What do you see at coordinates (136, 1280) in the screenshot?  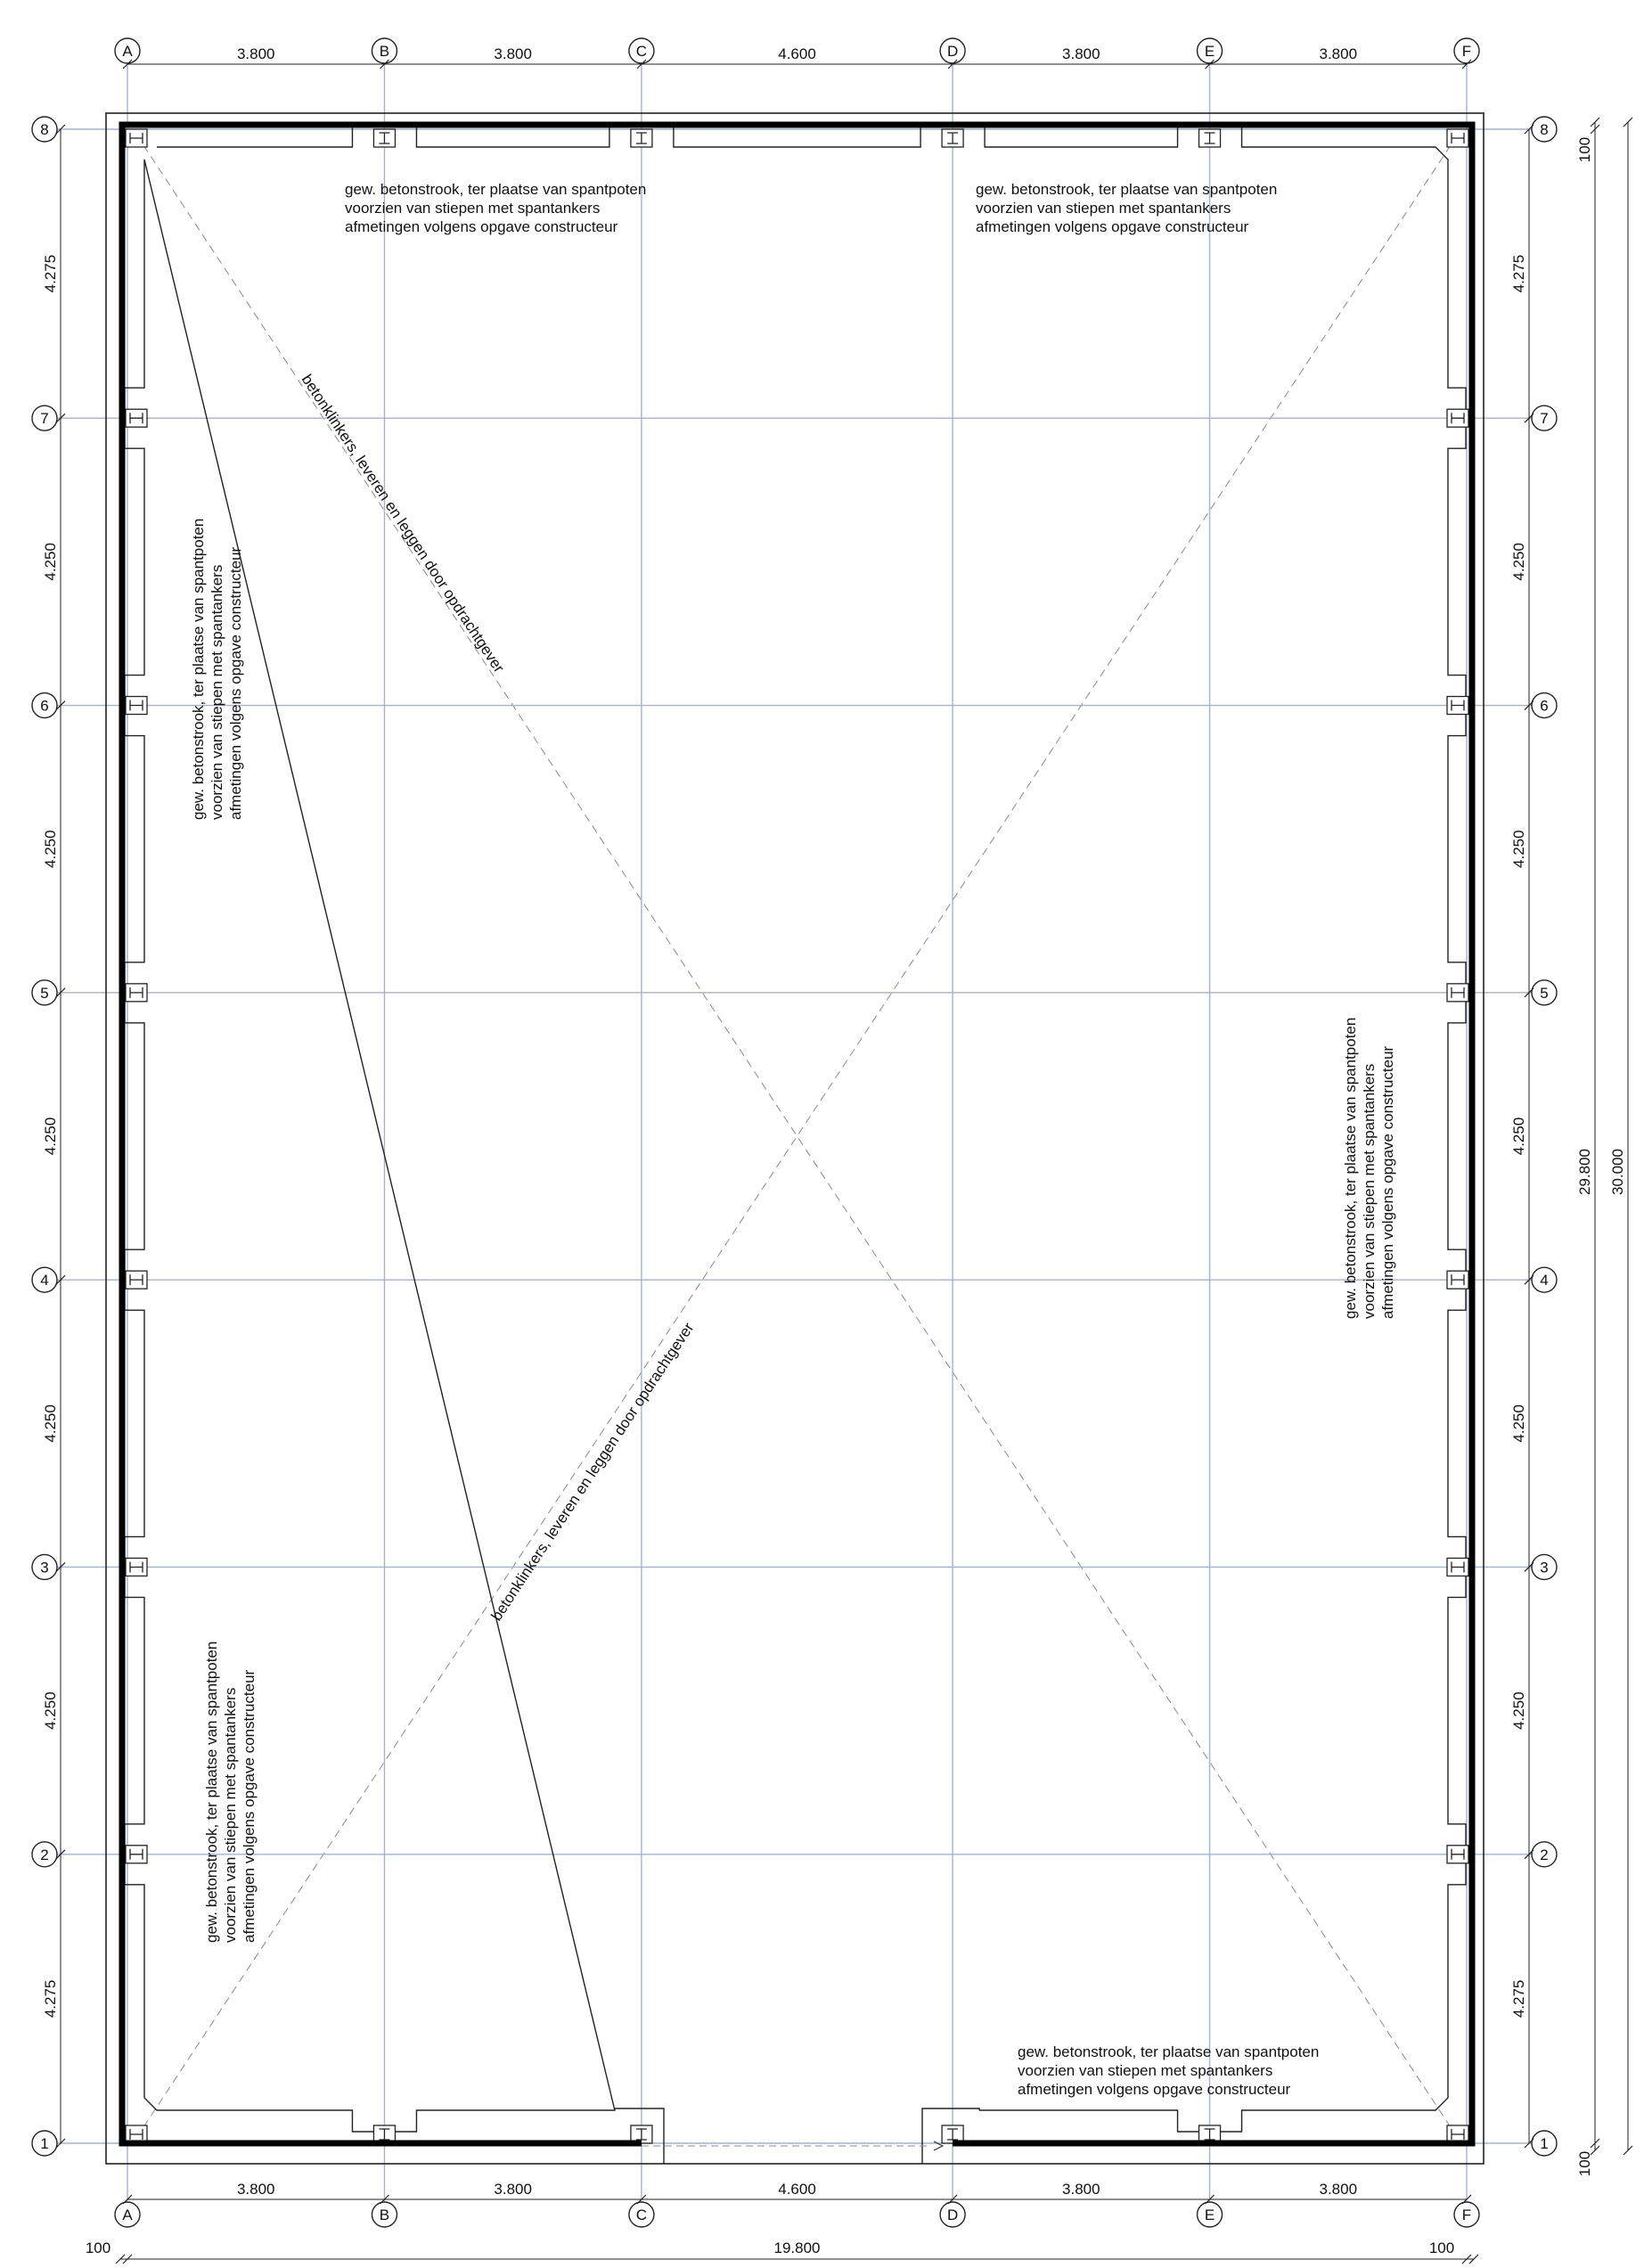 I see `column-pad-A4-profile` at bounding box center [136, 1280].